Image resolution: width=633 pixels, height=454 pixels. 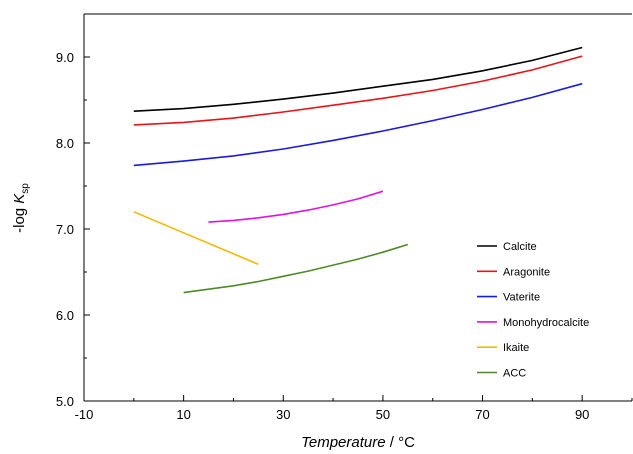 What do you see at coordinates (358, 442) in the screenshot?
I see `x-axis-title: Temperature / °C` at bounding box center [358, 442].